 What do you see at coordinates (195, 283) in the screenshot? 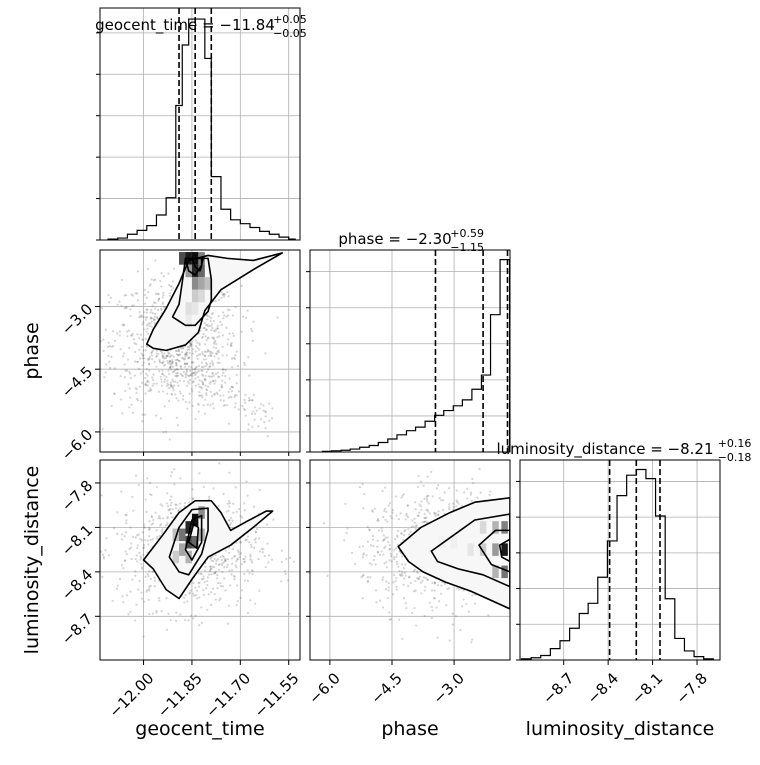
I see `density-cell` at bounding box center [195, 283].